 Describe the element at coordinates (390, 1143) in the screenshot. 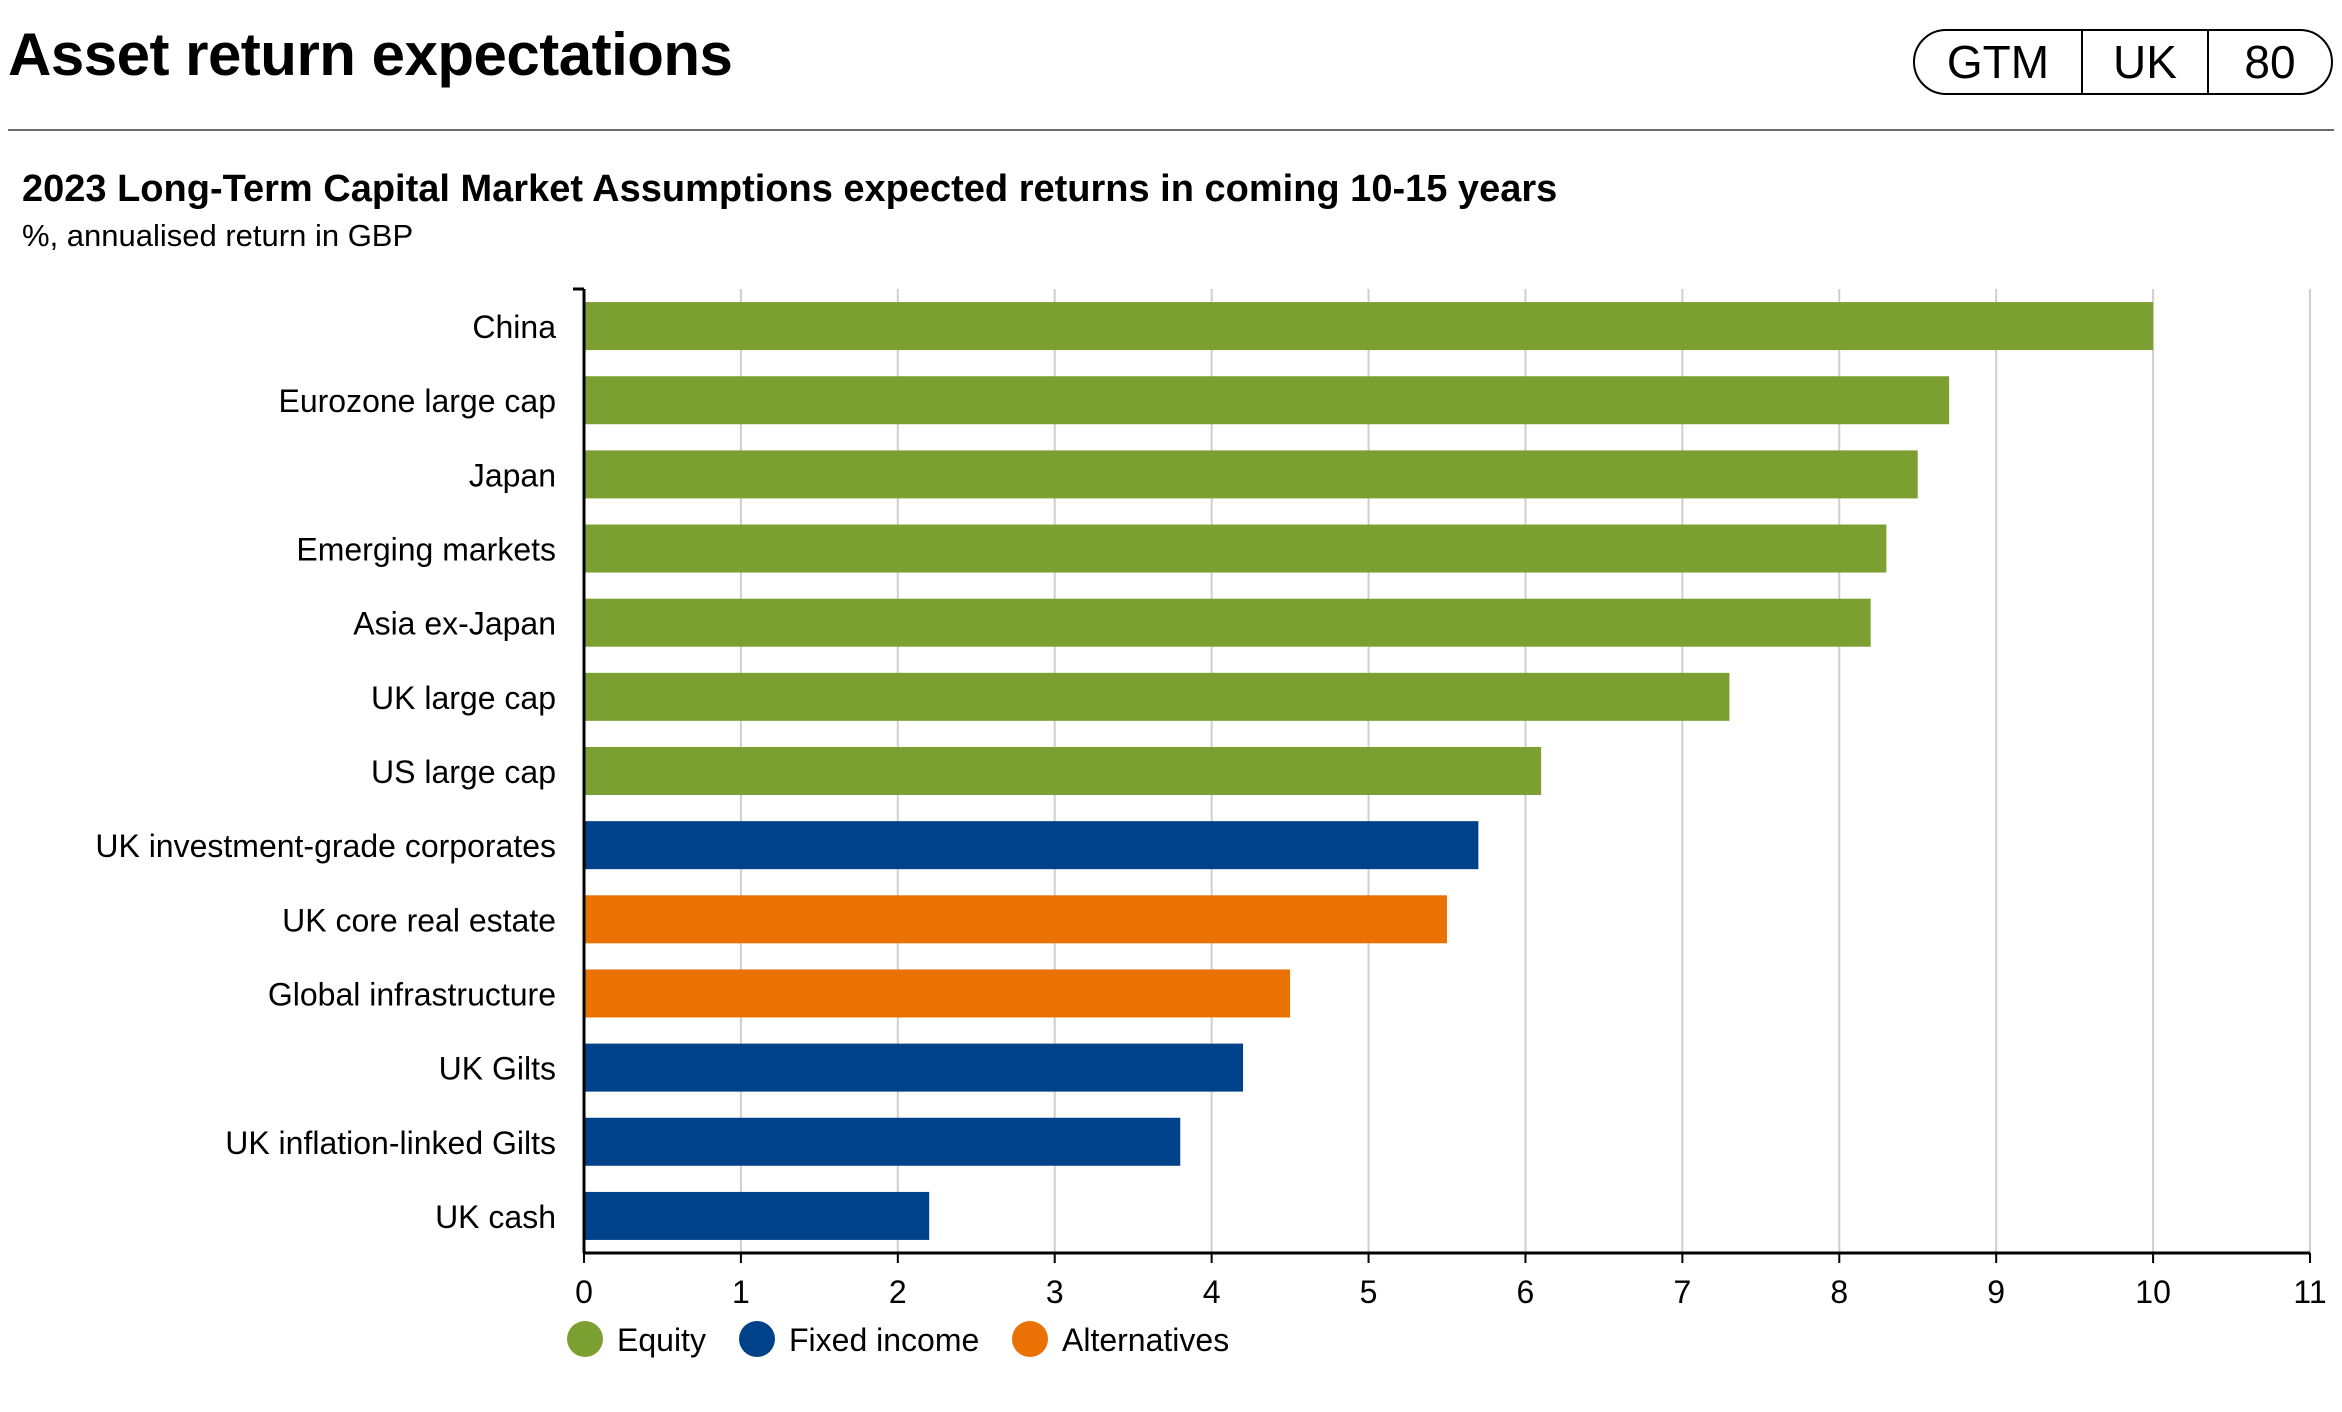

I see `category-label: UK inflation-linked Gilts` at that location.